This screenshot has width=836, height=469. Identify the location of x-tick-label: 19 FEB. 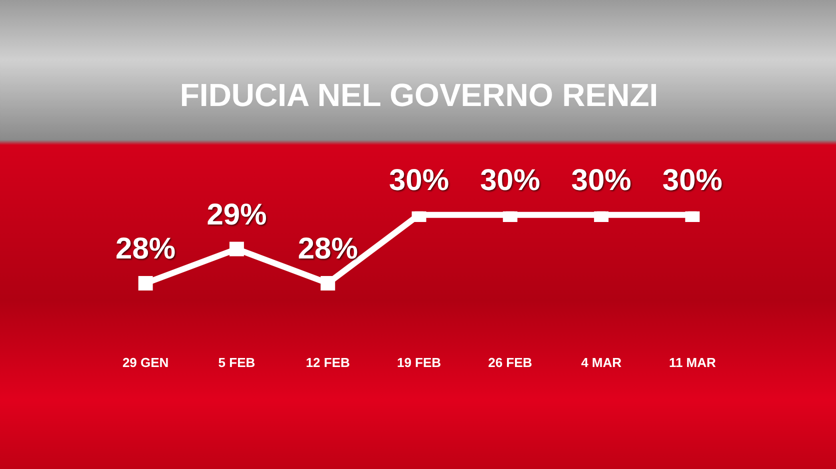
(419, 362).